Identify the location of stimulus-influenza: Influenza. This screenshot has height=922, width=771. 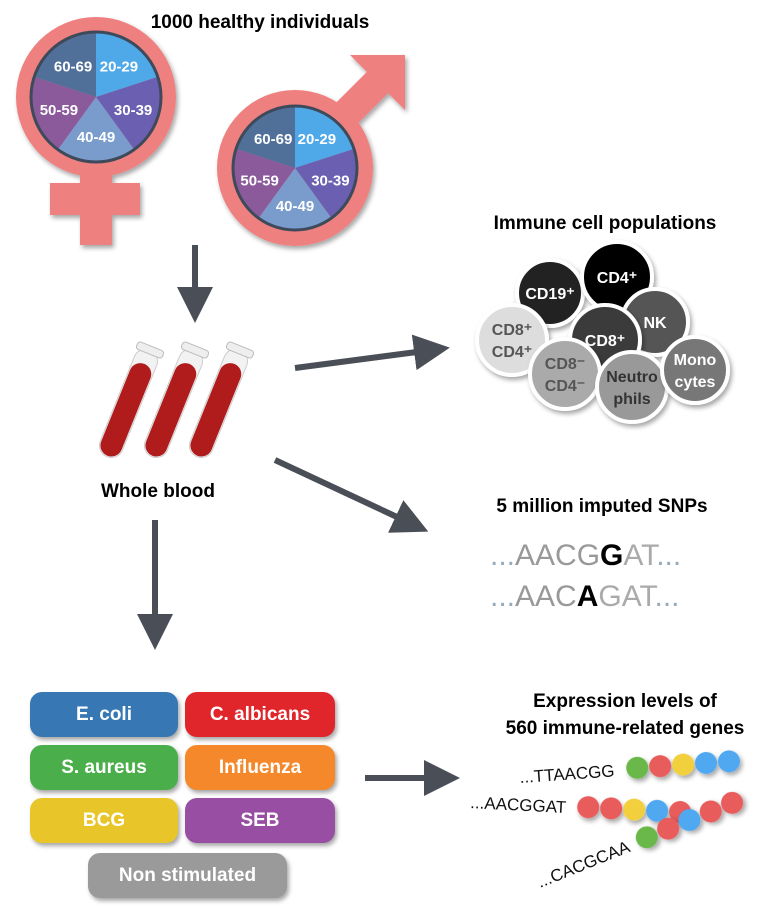
(260, 767).